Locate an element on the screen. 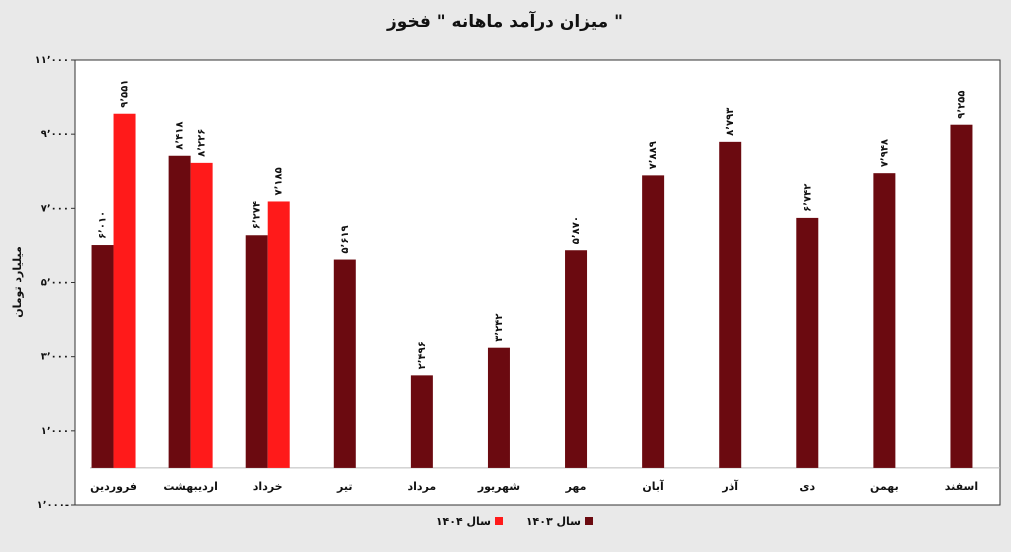  y-tick-label: ۵٬۰۰۰ is located at coordinates (55, 283).